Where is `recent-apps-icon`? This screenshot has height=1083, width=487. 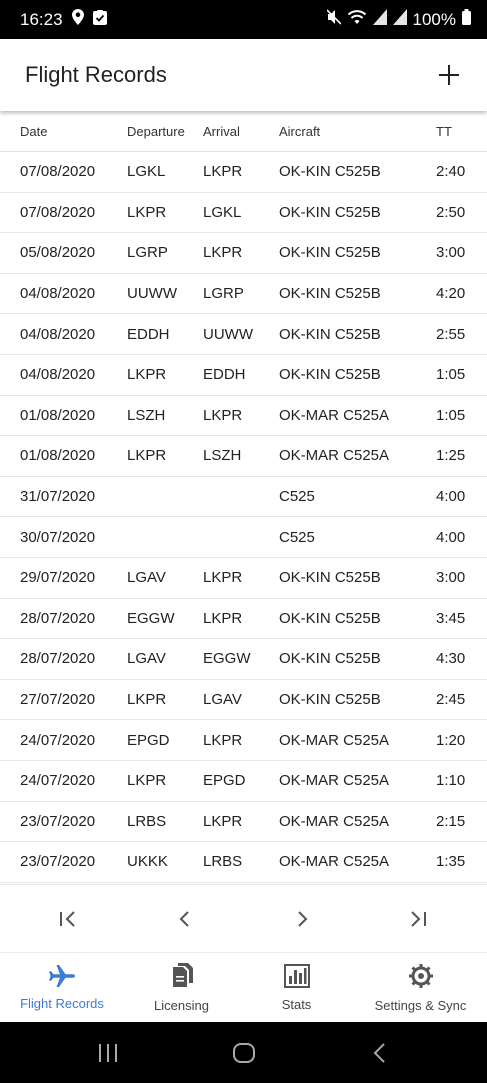
recent-apps-icon is located at coordinates (108, 1053).